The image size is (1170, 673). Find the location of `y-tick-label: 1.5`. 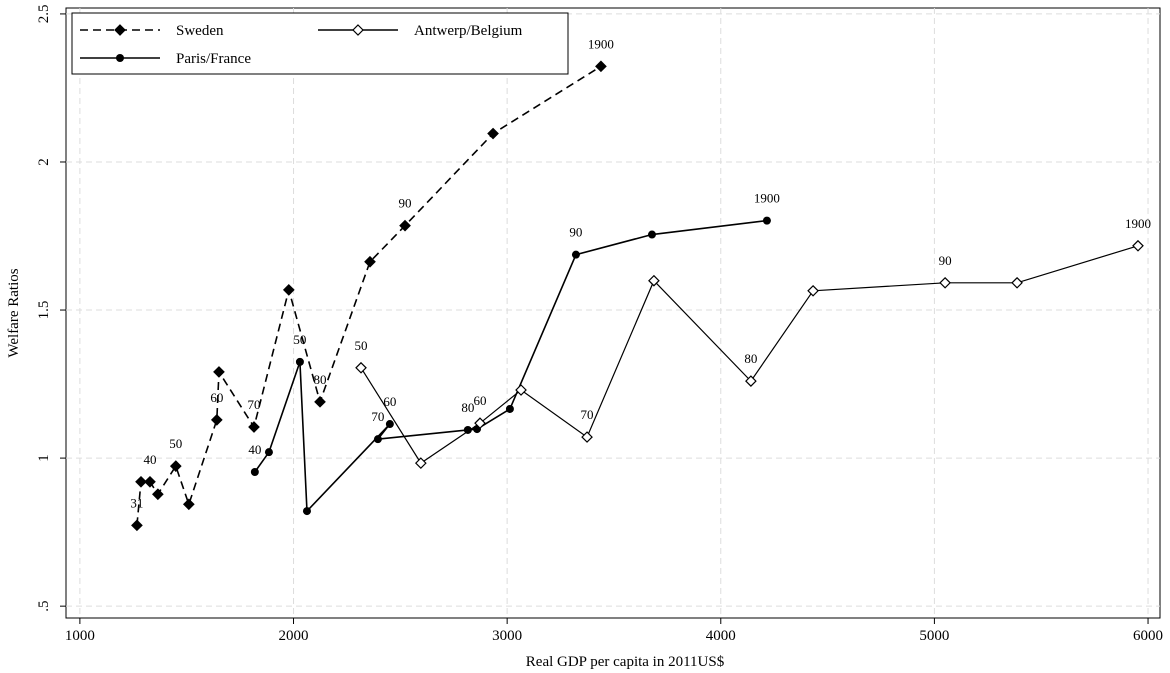

y-tick-label: 1.5 is located at coordinates (44, 310).